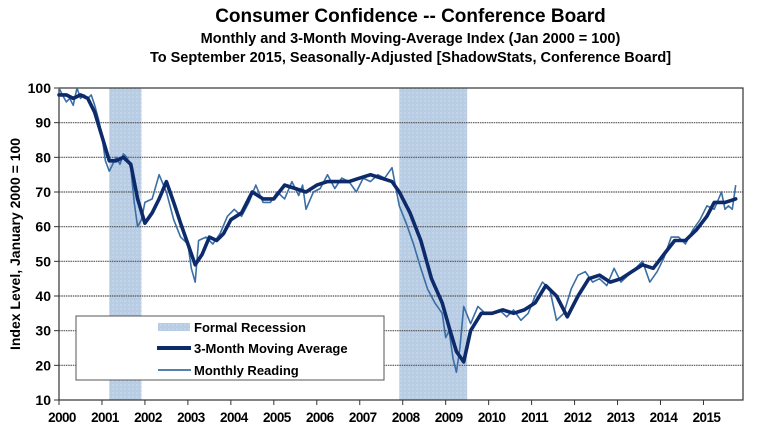 This screenshot has width=781, height=446. I want to click on x-tick-label: 2014, so click(664, 417).